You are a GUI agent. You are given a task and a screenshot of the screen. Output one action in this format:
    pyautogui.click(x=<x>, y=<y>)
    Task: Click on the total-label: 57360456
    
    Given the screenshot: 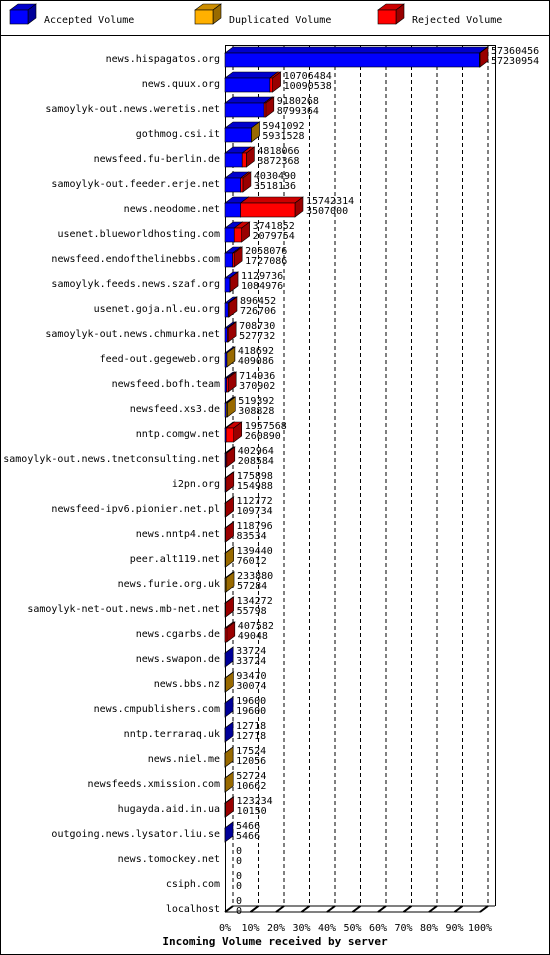 What is the action you would take?
    pyautogui.click(x=515, y=51)
    